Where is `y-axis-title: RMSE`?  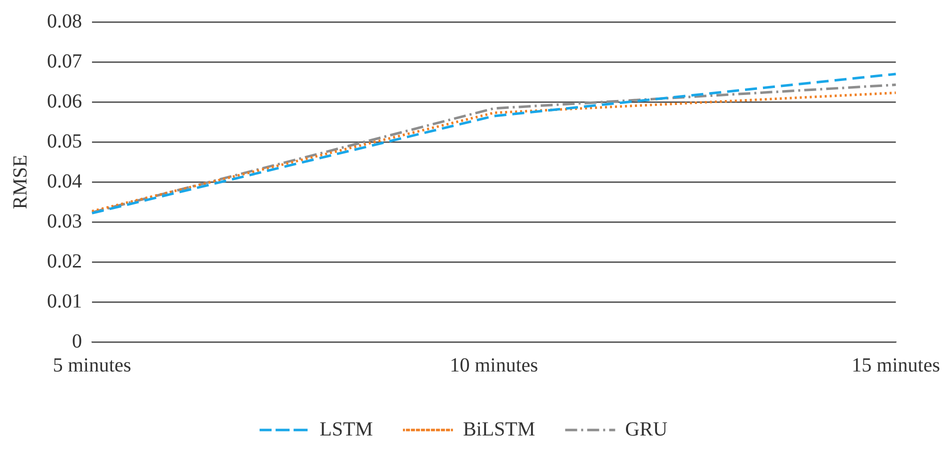 y-axis-title: RMSE is located at coordinates (20, 182).